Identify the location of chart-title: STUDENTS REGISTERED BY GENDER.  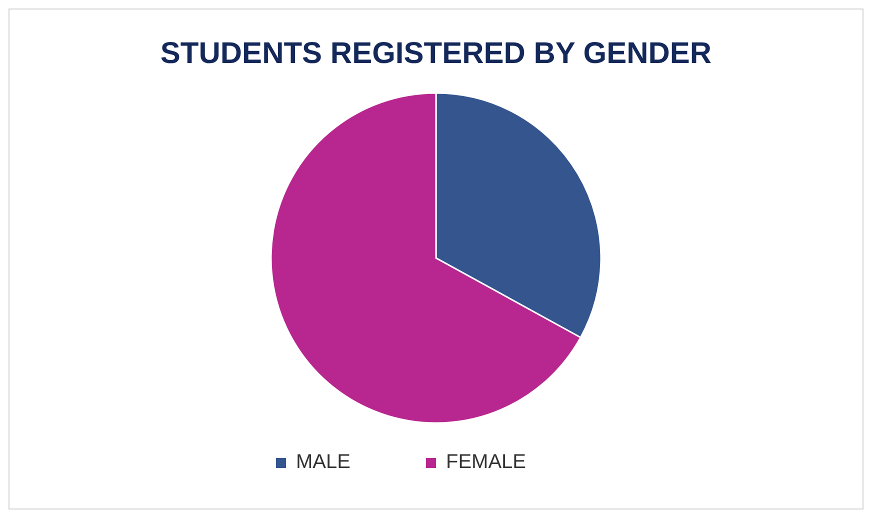
(436, 53).